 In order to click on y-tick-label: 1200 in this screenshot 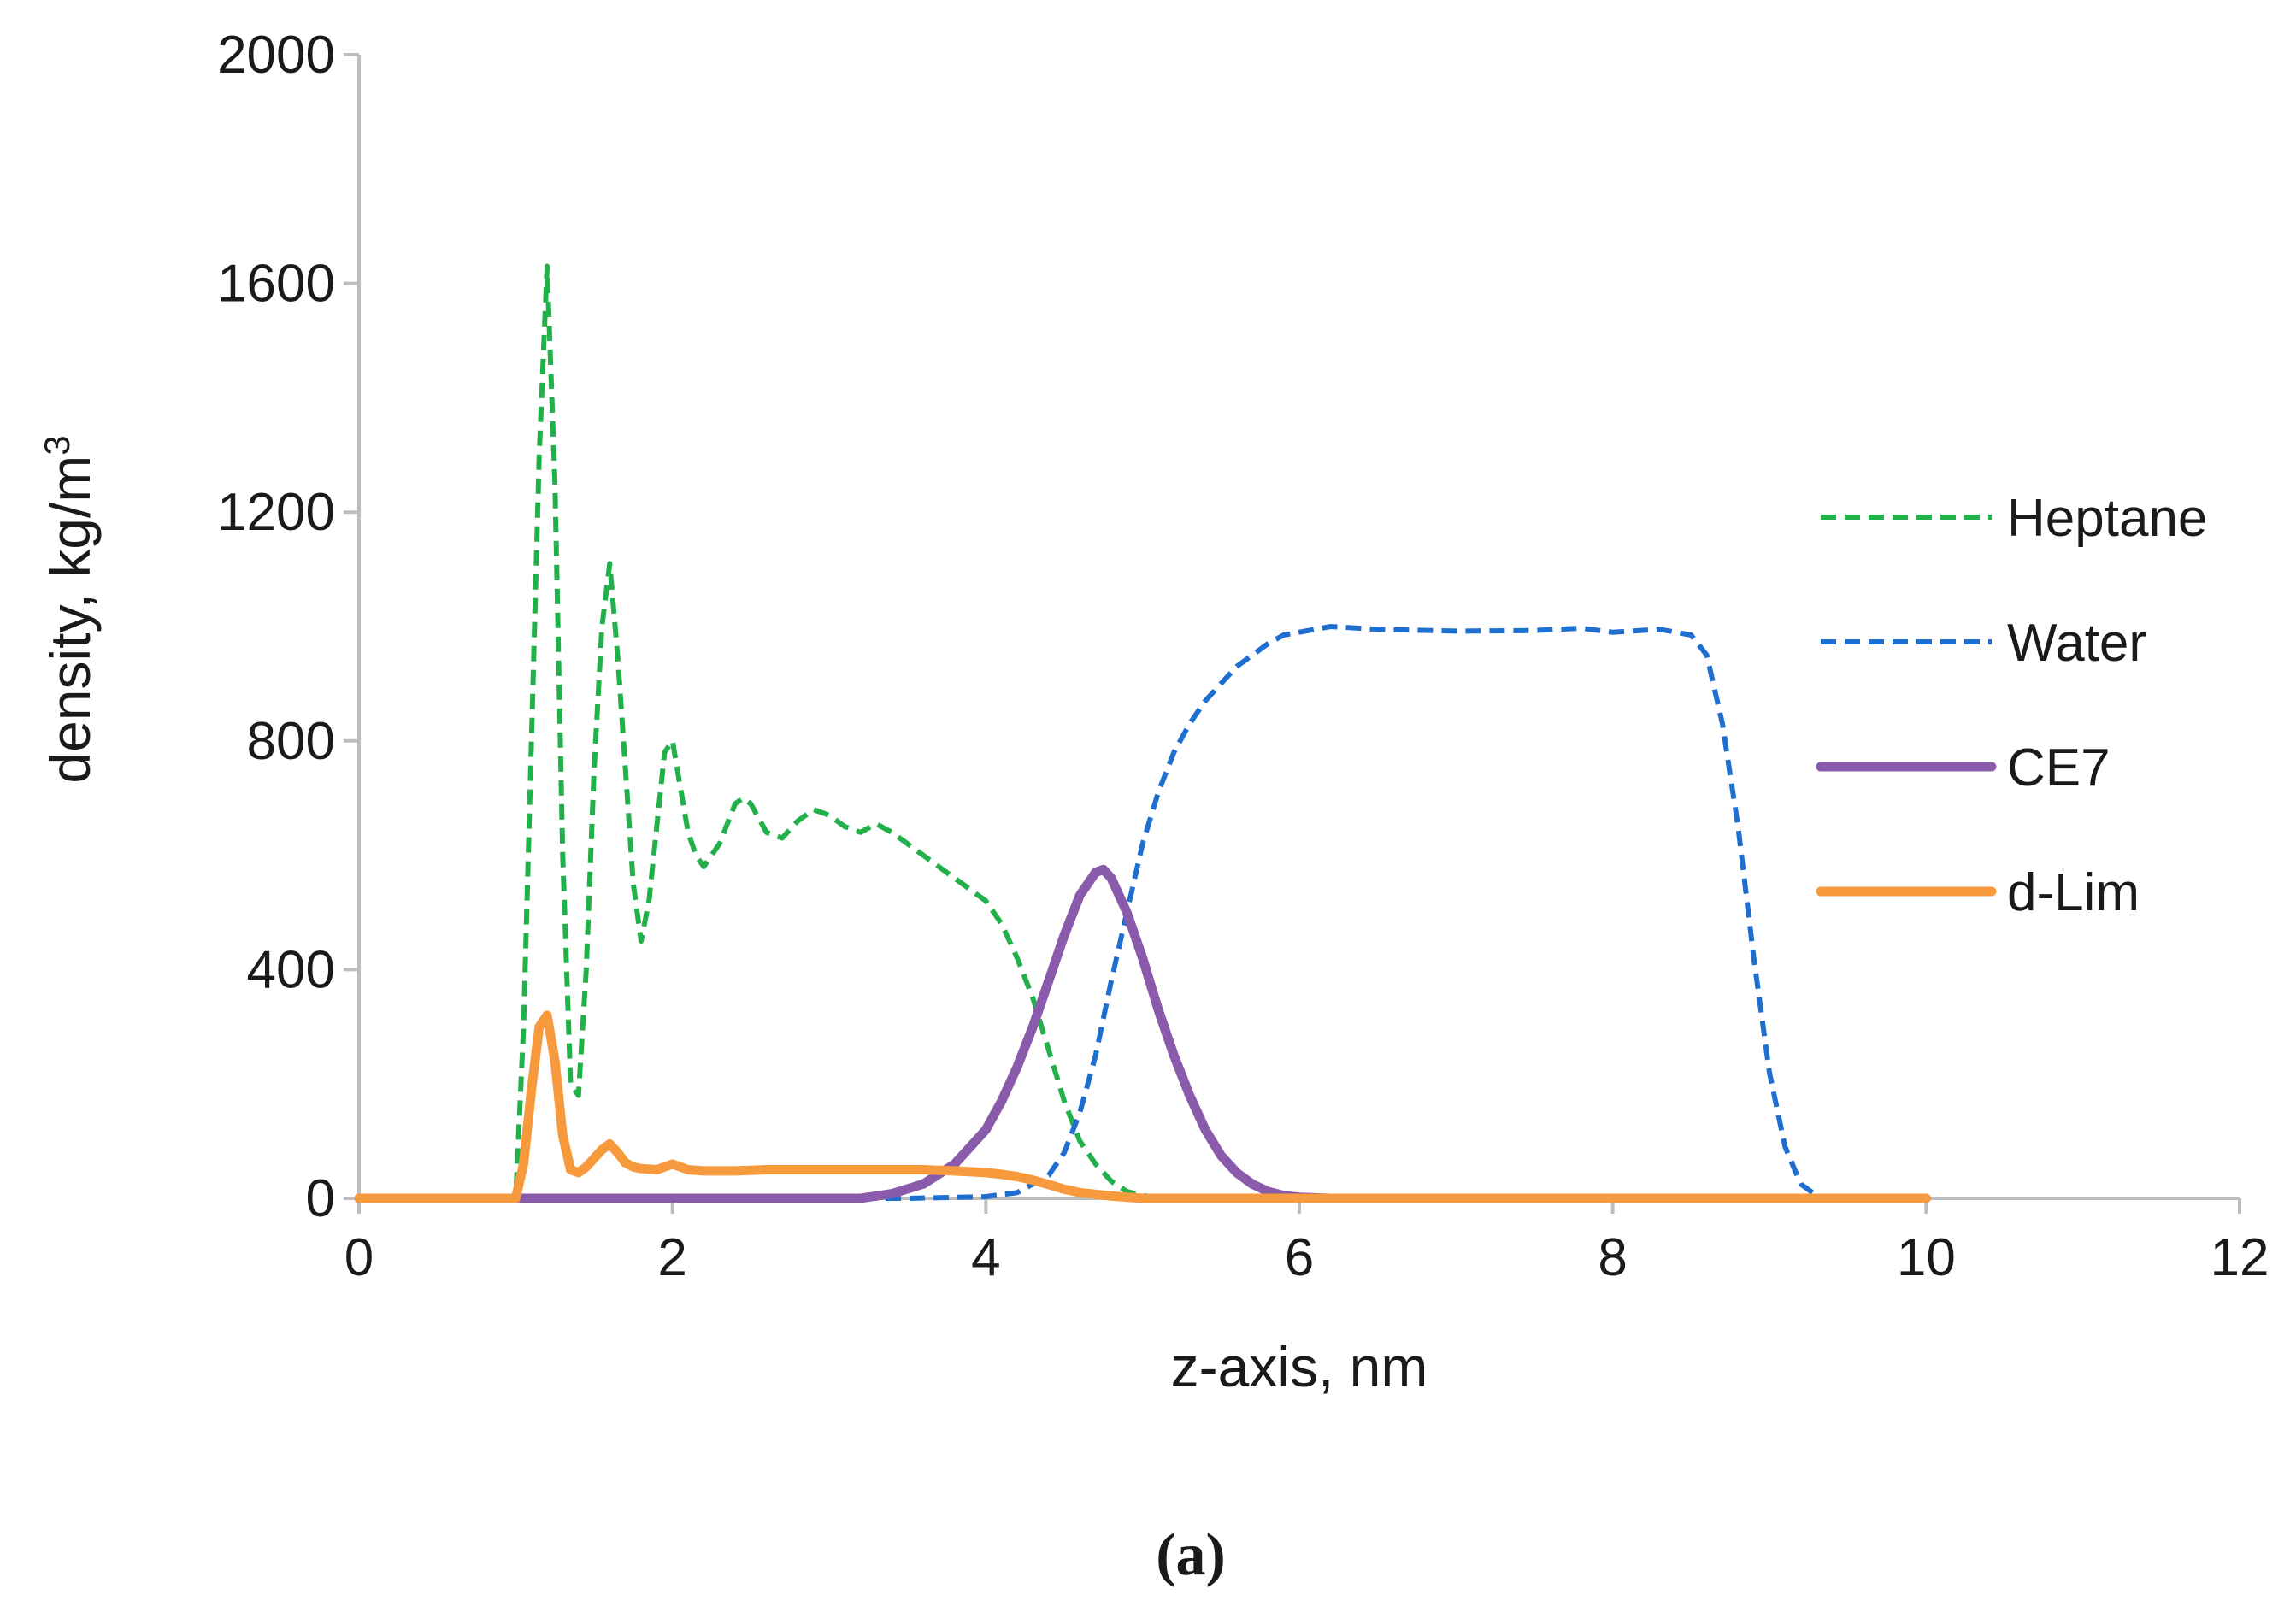, I will do `click(276, 512)`.